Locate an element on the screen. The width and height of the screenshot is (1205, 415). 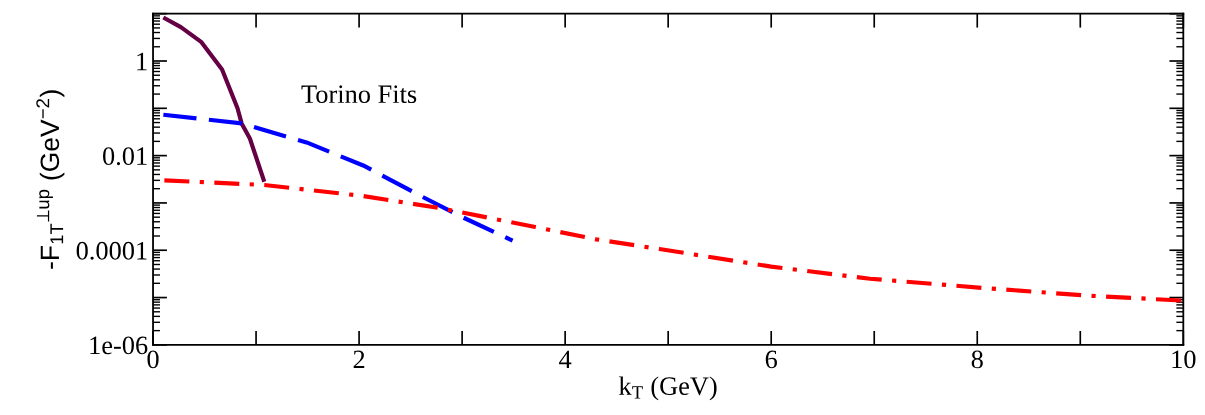
annotation: Torino Fits is located at coordinates (359, 94).